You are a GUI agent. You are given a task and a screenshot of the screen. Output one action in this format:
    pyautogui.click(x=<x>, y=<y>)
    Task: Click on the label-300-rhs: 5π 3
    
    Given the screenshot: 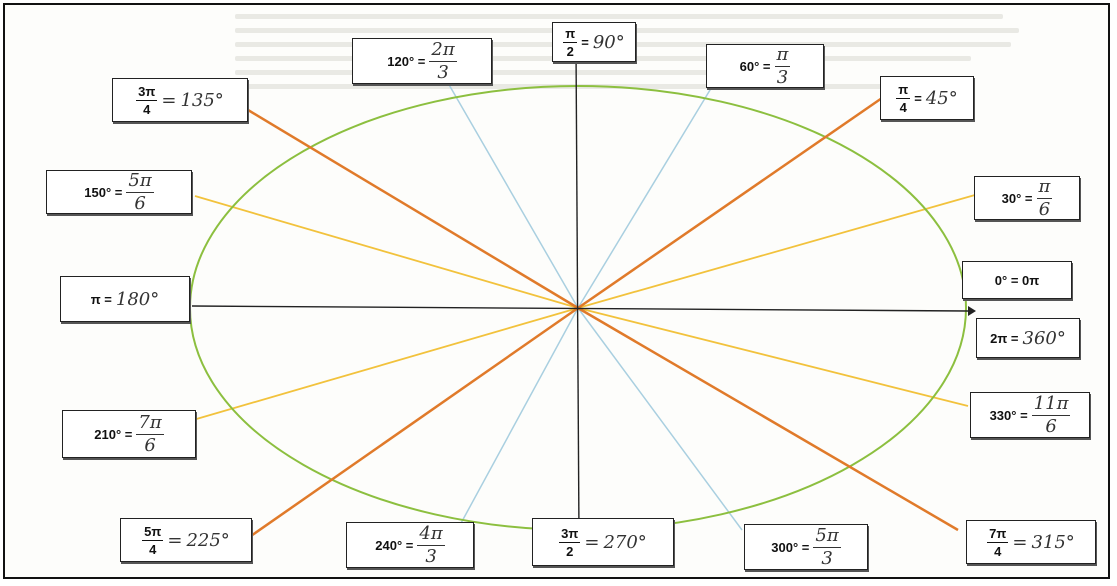 What is the action you would take?
    pyautogui.click(x=827, y=546)
    